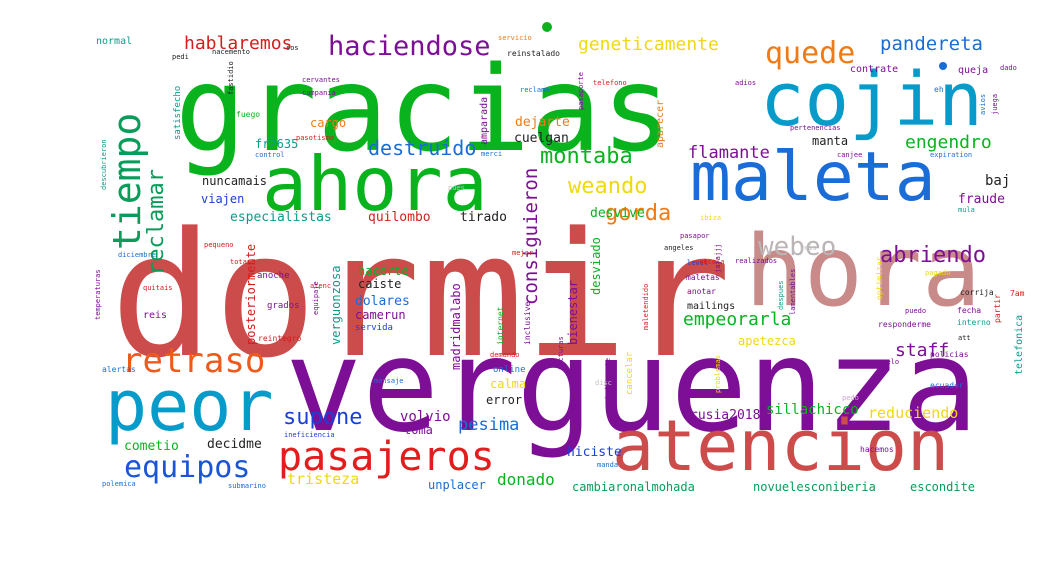 This screenshot has height=562, width=1046. Describe the element at coordinates (797, 247) in the screenshot. I see `word-webeo: webeo` at that location.